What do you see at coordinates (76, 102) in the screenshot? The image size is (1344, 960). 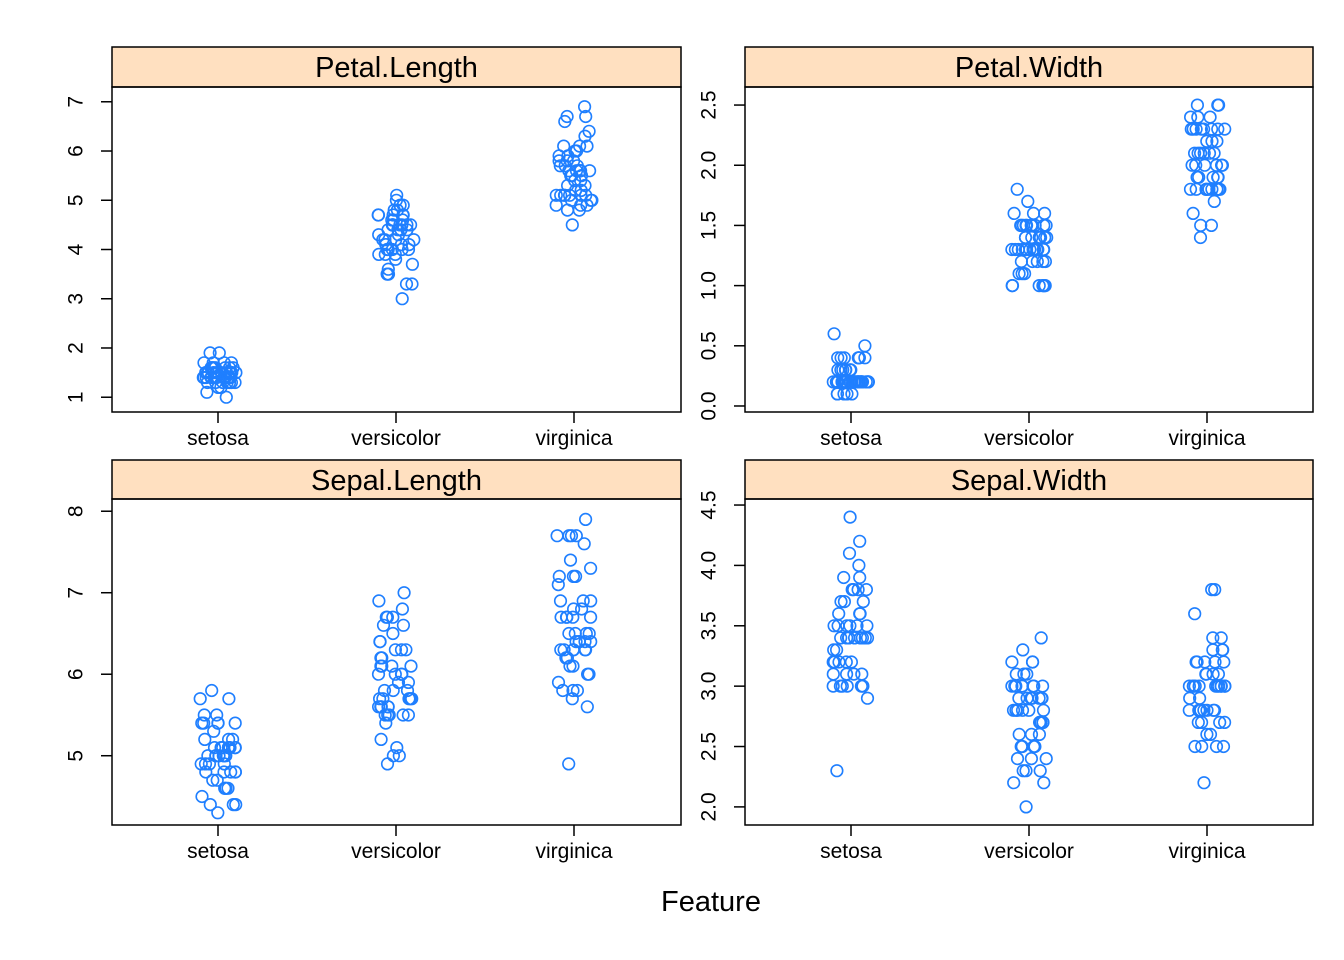 I see `y-tick-label: 7` at bounding box center [76, 102].